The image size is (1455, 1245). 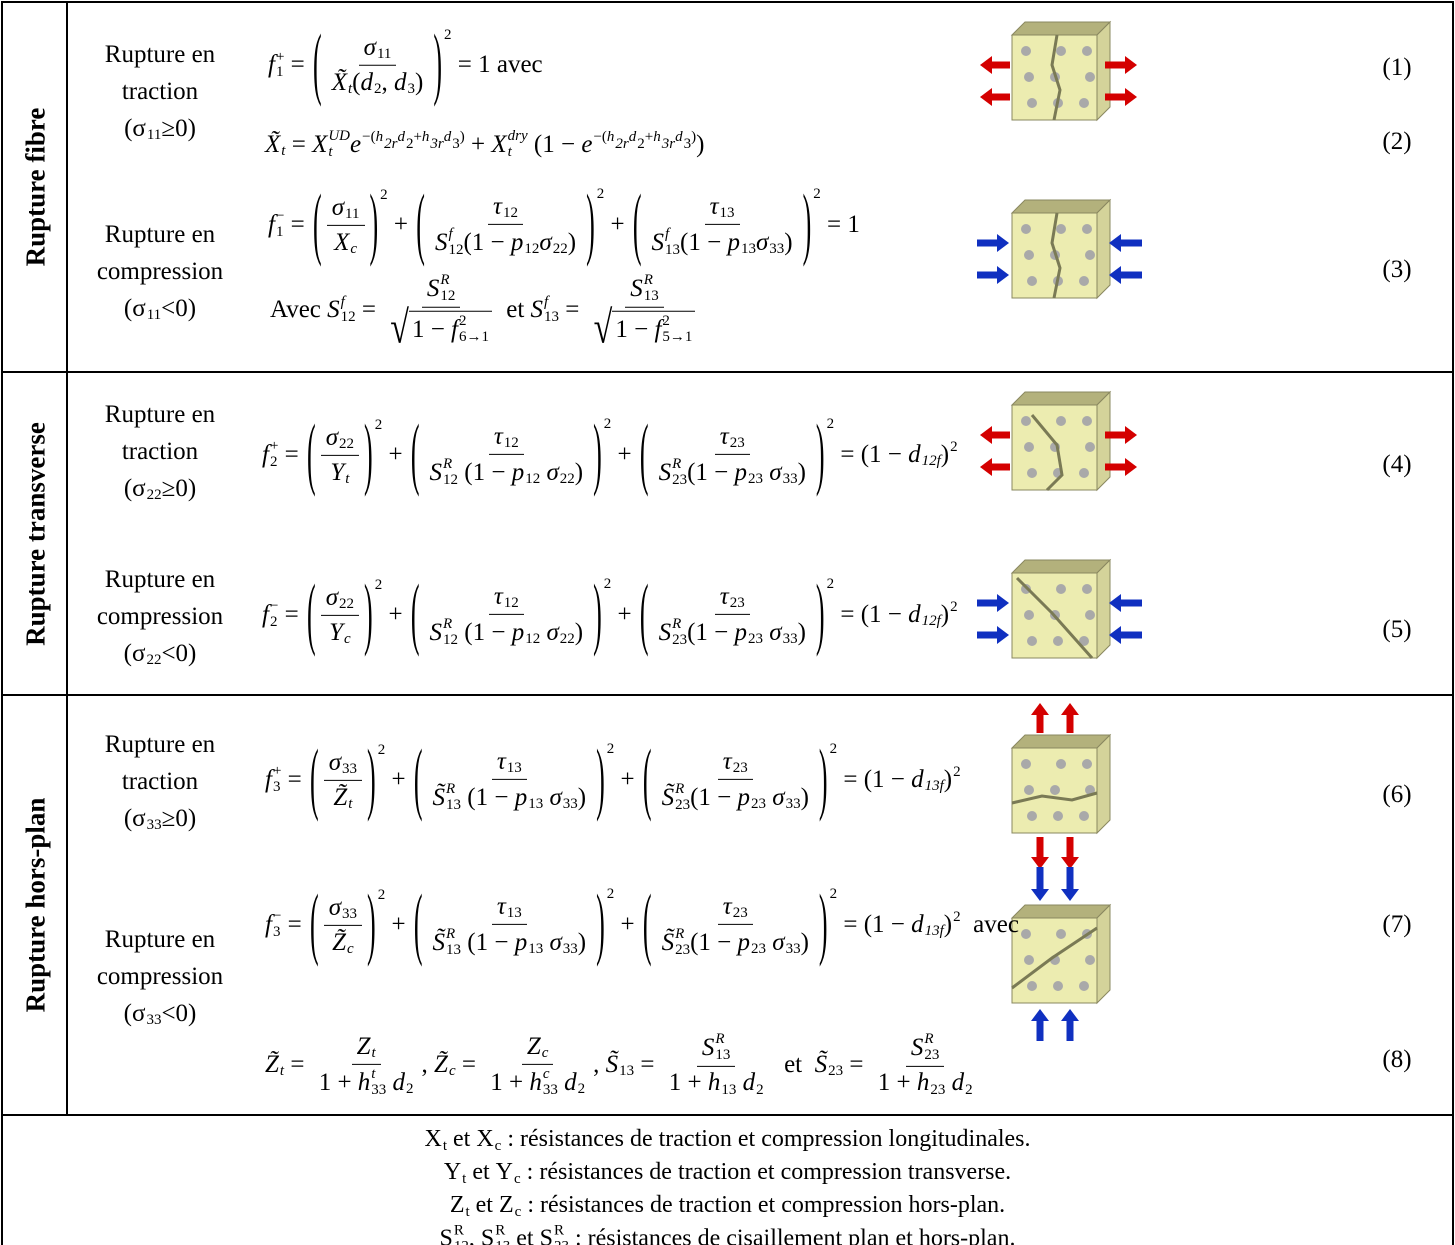 I want to click on parenthesis: (τ 12 S R 12 (1 − p 12 σ 22)) 2, so click(x=510, y=614).